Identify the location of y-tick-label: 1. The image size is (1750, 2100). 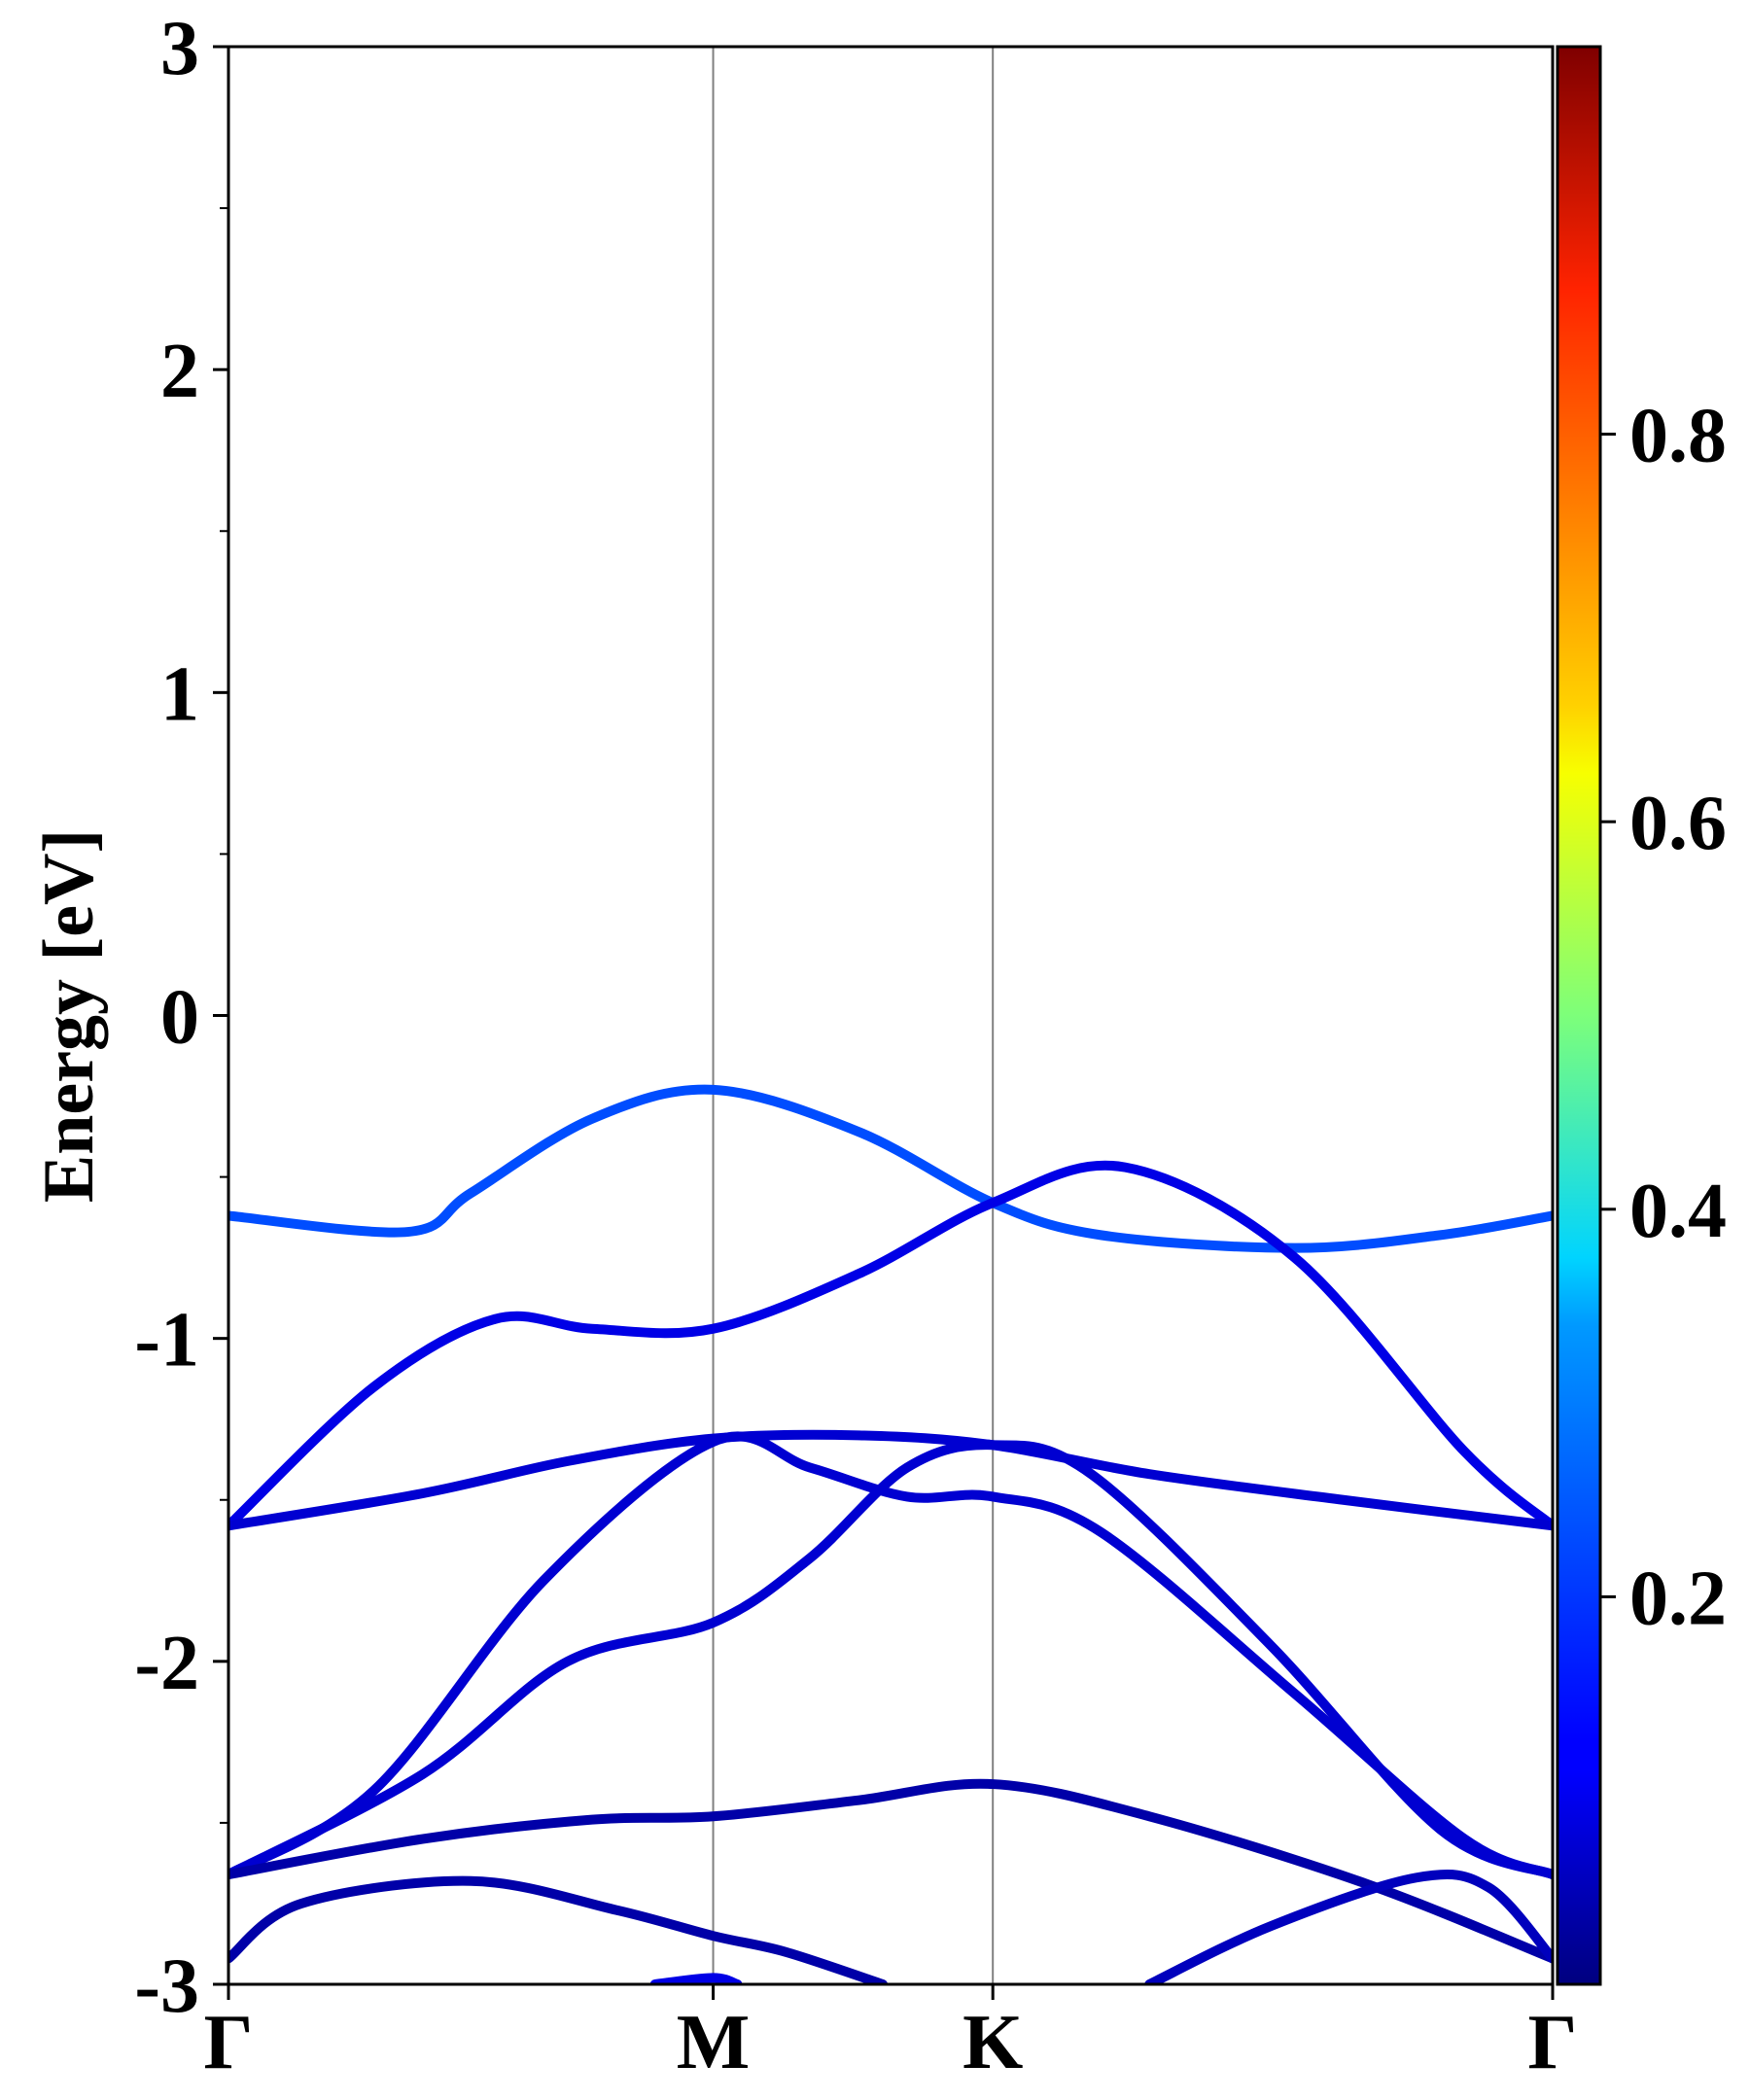
(179, 694).